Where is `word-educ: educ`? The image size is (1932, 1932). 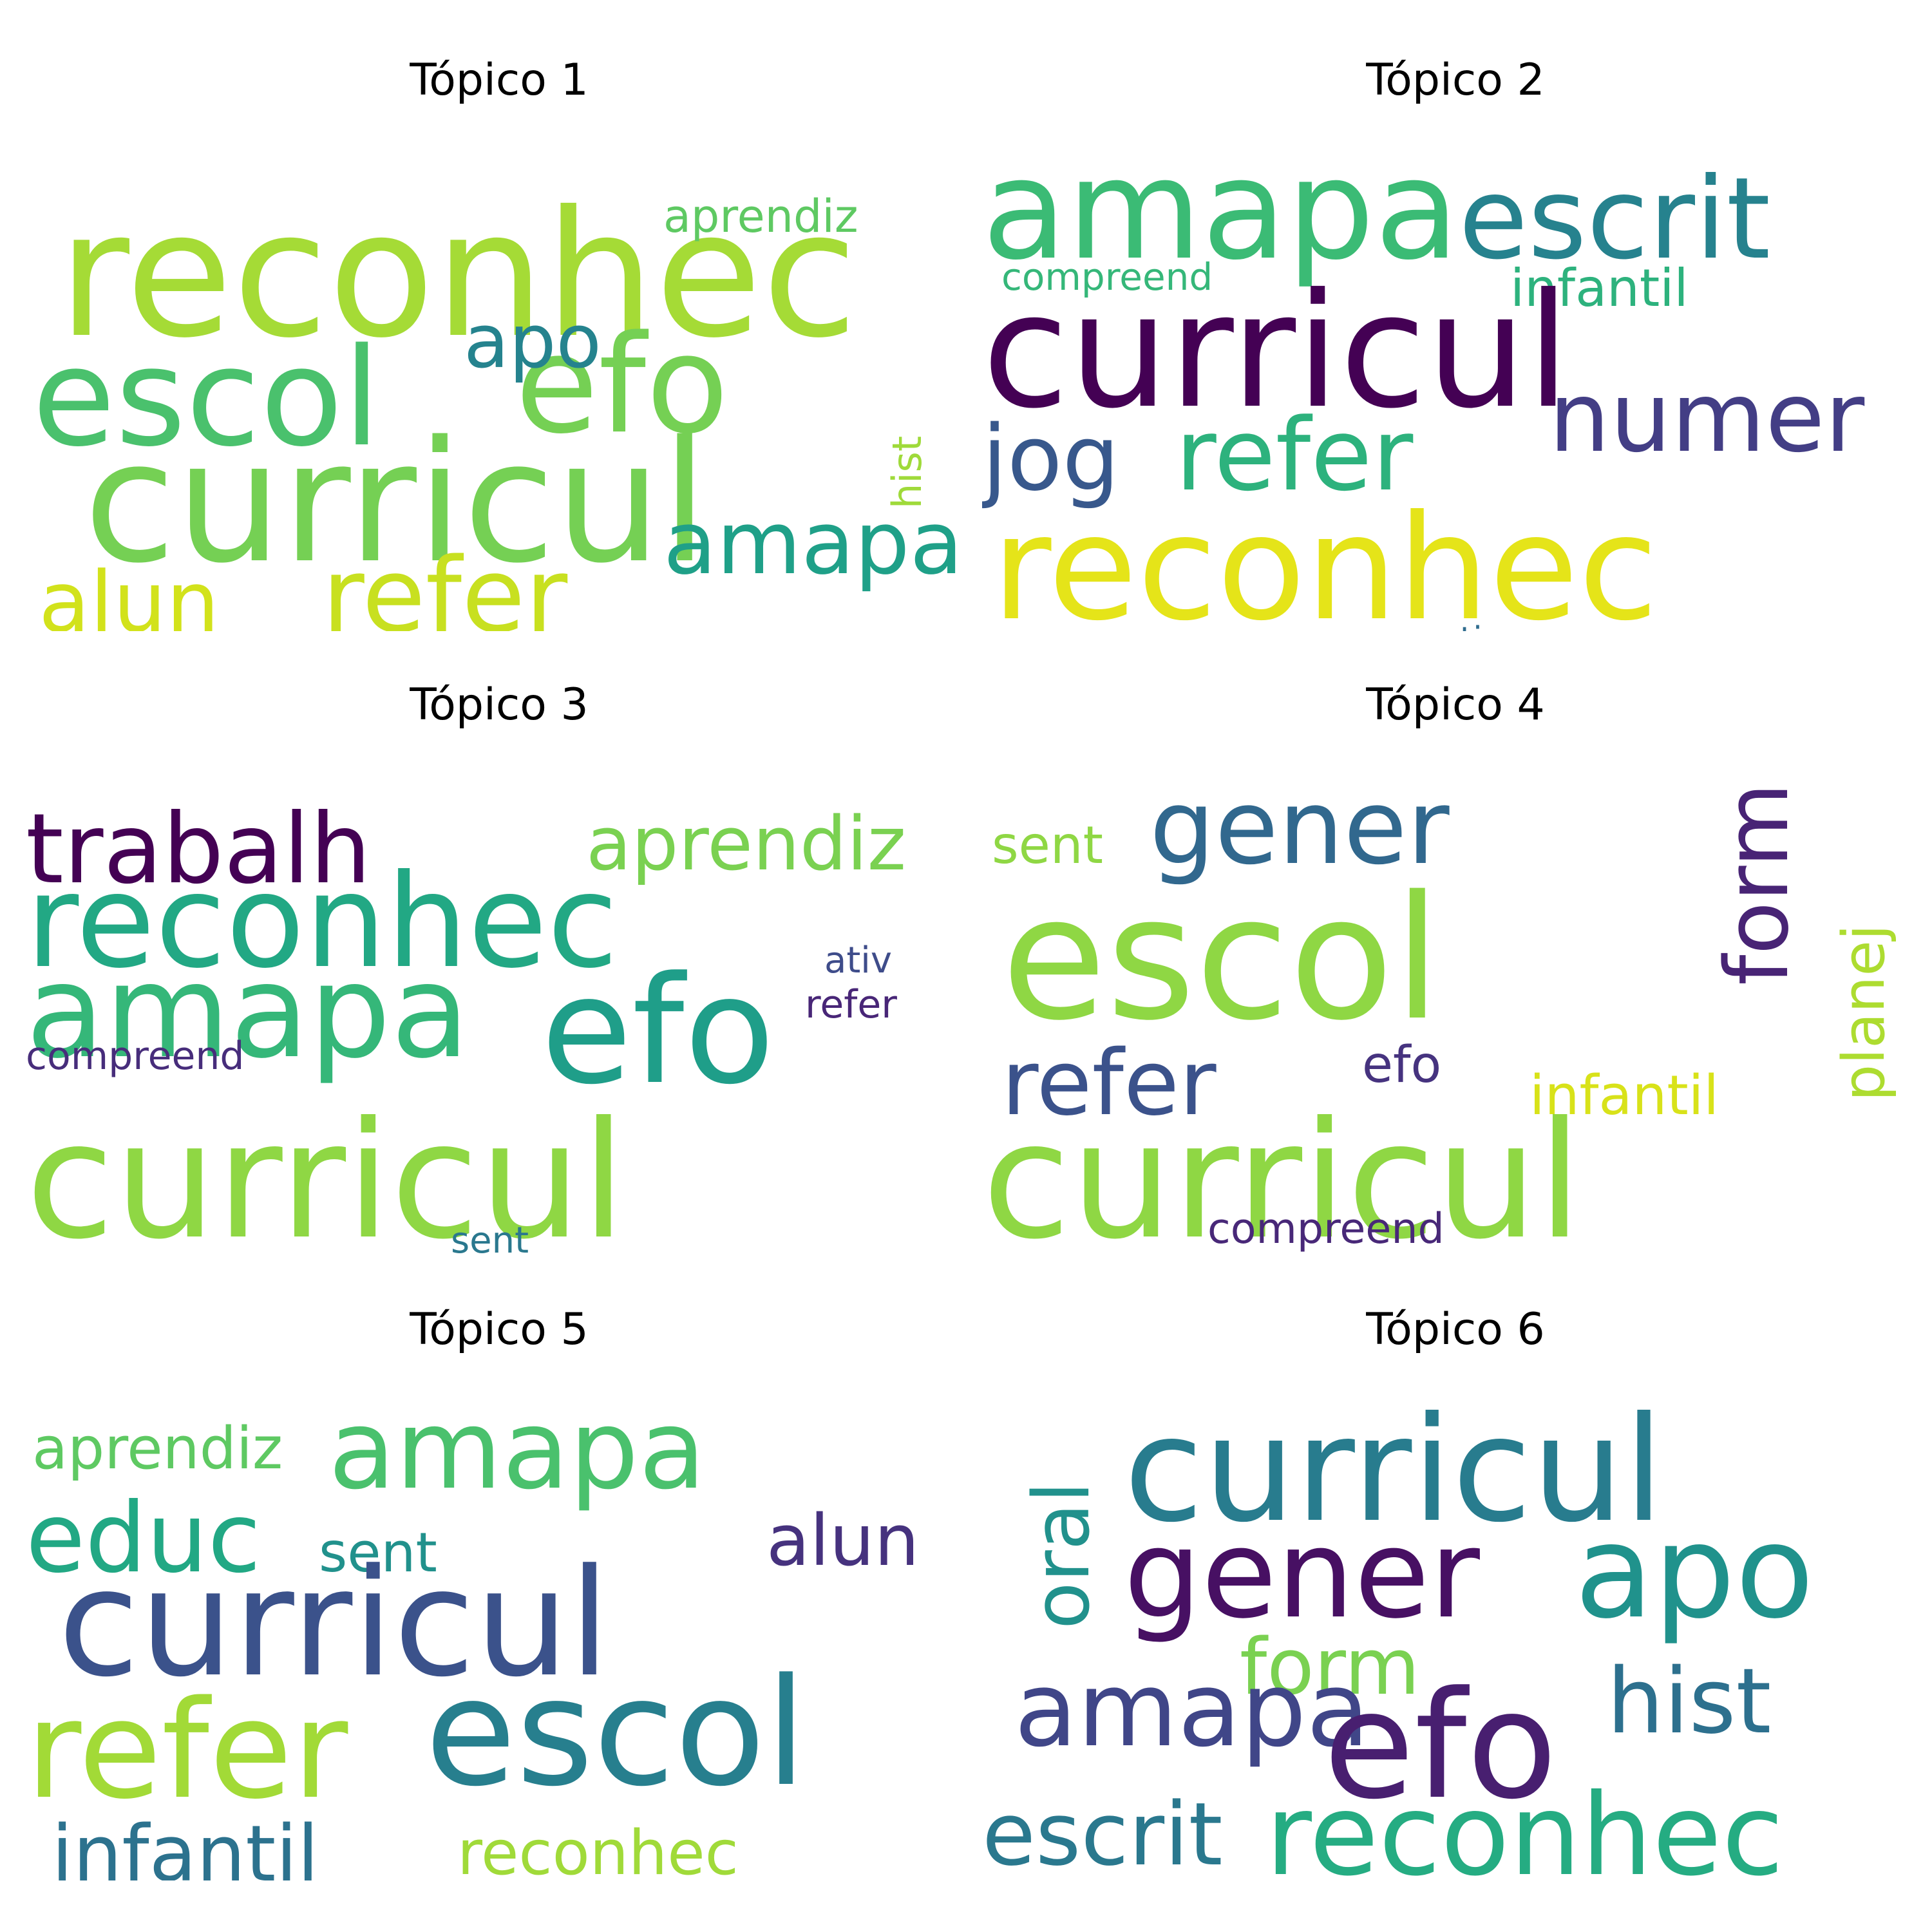 word-educ: educ is located at coordinates (143, 1539).